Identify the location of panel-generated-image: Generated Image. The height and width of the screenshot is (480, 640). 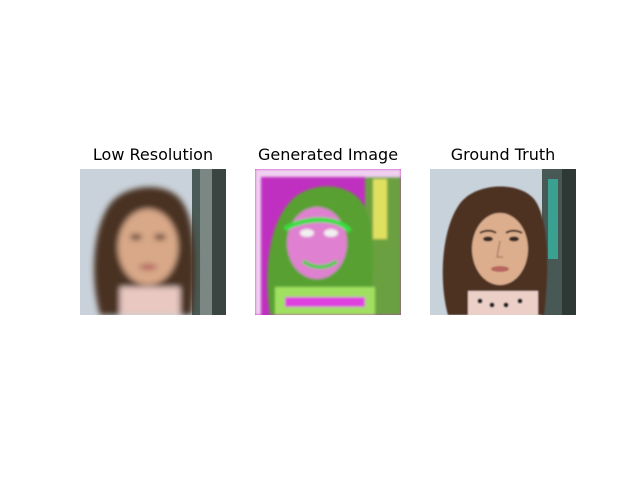
(328, 229).